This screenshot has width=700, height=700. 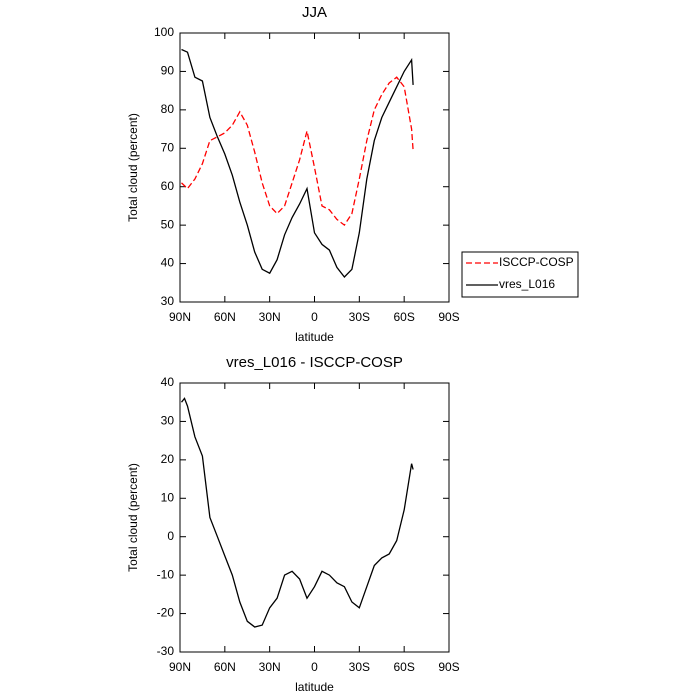 What do you see at coordinates (168, 109) in the screenshot?
I see `y-tick-label: 80` at bounding box center [168, 109].